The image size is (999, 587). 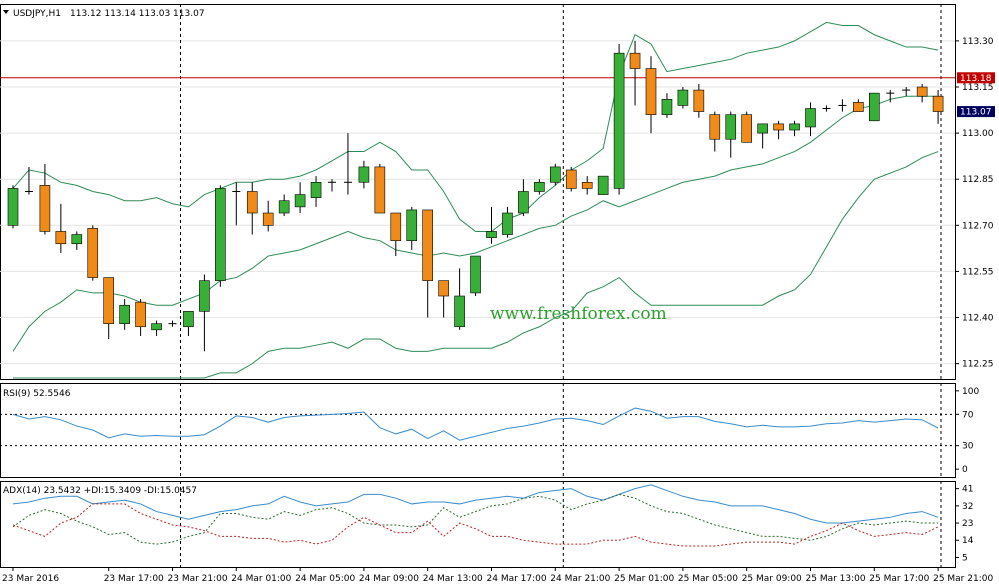 What do you see at coordinates (30, 579) in the screenshot?
I see `time-tick-label: 23 Mar 2016` at bounding box center [30, 579].